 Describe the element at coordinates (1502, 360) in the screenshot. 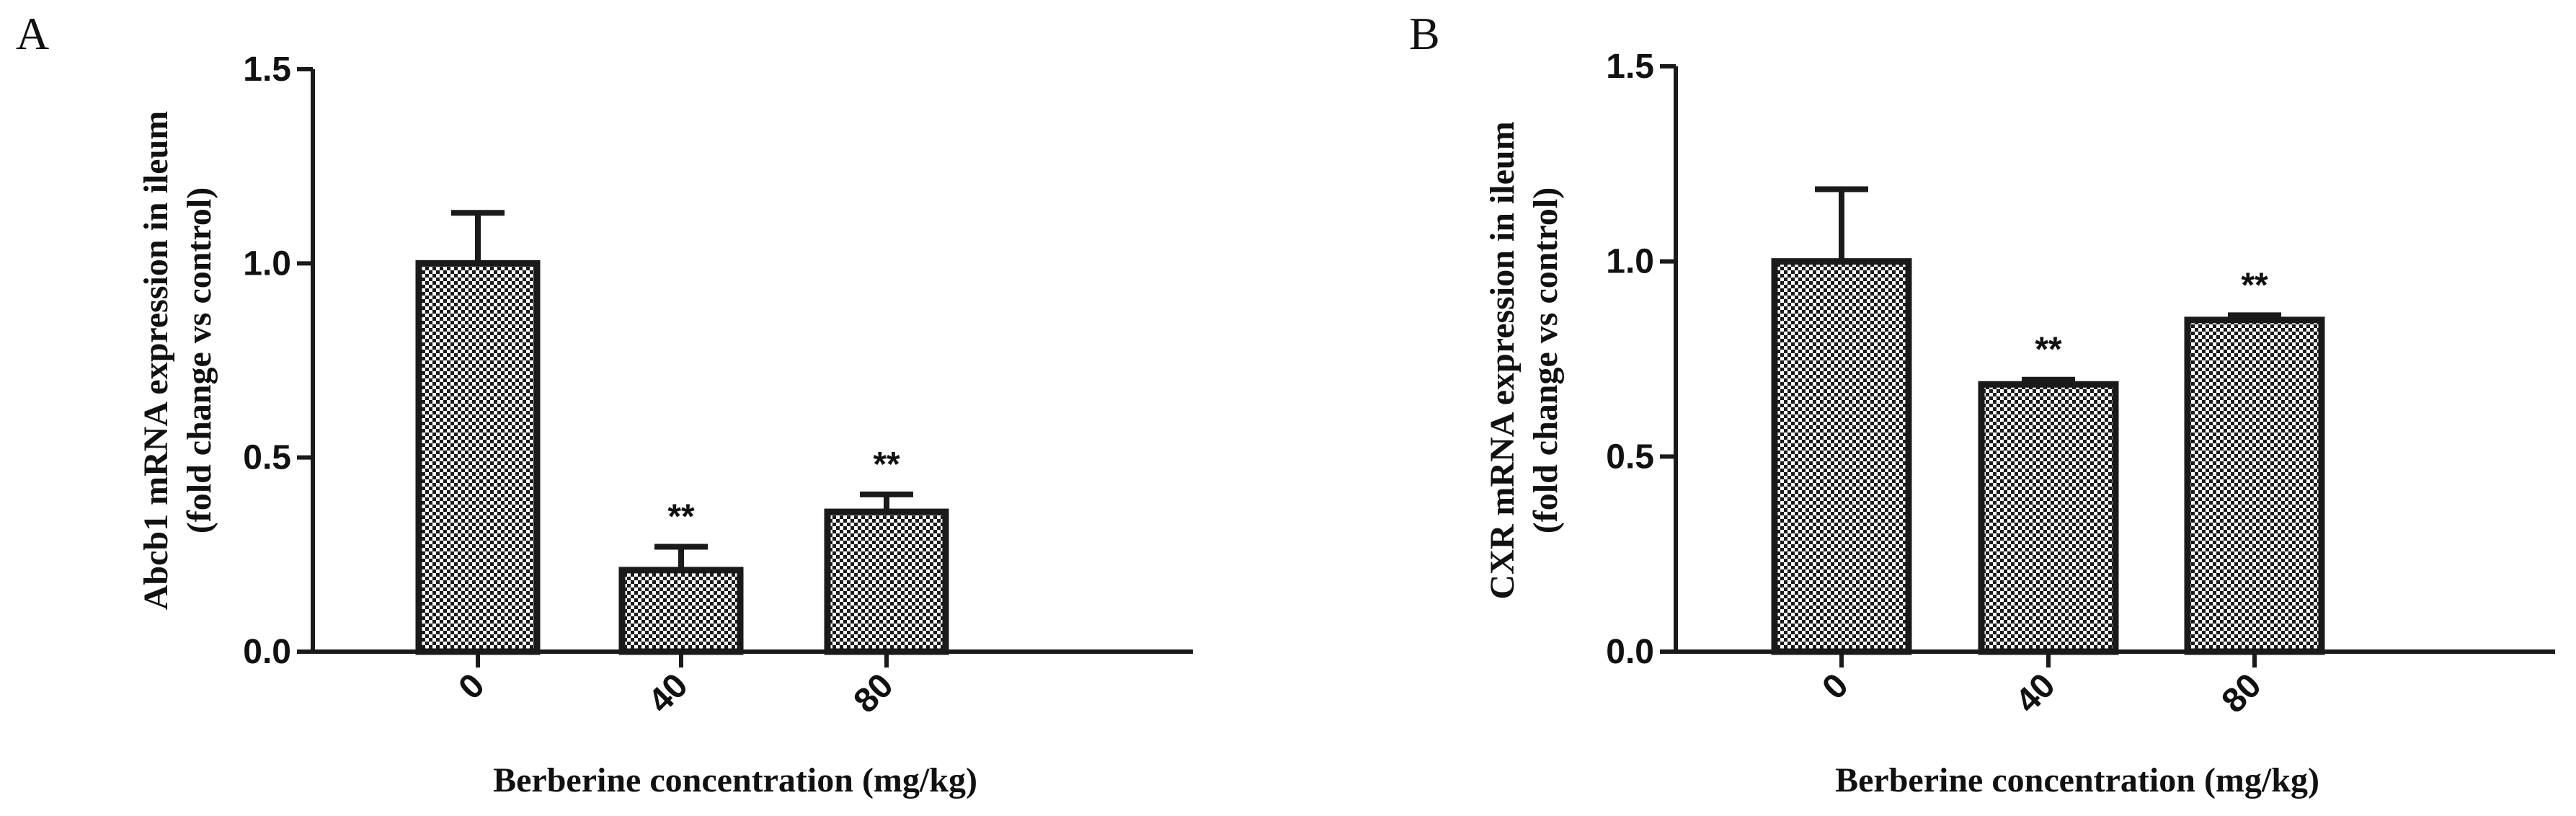

I see `y-axis-title-line1: CXR mRNA expression in ileum` at that location.